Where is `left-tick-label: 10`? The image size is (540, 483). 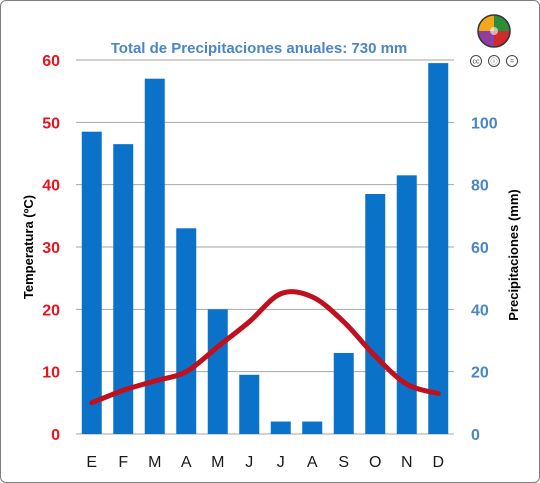 left-tick-label: 10 is located at coordinates (51, 373).